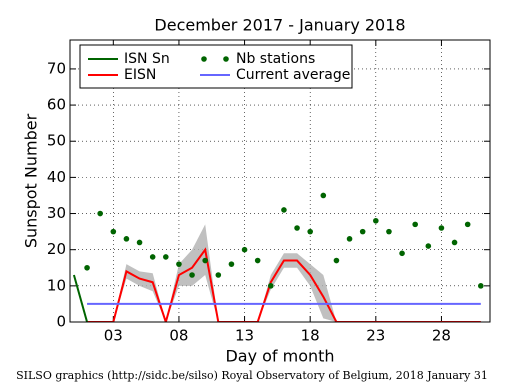 This screenshot has height=390, width=515. What do you see at coordinates (279, 356) in the screenshot?
I see `x-axis-label: Day of month` at bounding box center [279, 356].